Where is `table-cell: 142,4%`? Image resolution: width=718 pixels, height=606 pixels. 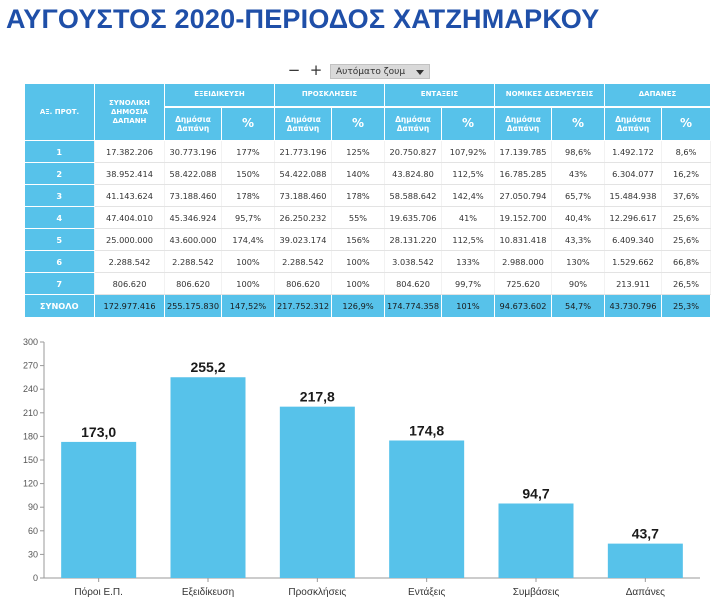
table-cell: 142,4% is located at coordinates (468, 195).